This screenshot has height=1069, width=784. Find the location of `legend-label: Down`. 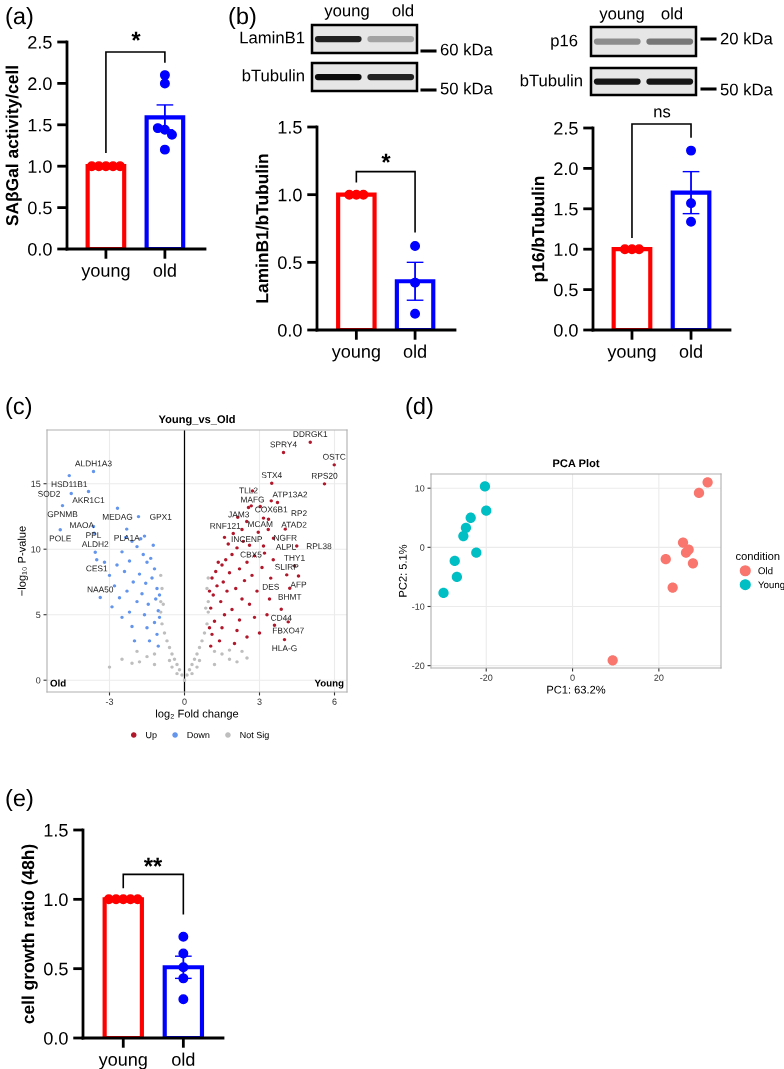

legend-label: Down is located at coordinates (198, 735).